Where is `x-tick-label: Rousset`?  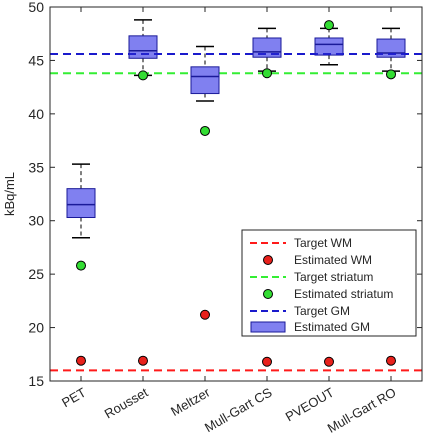
x-tick-label: Rousset is located at coordinates (126, 402).